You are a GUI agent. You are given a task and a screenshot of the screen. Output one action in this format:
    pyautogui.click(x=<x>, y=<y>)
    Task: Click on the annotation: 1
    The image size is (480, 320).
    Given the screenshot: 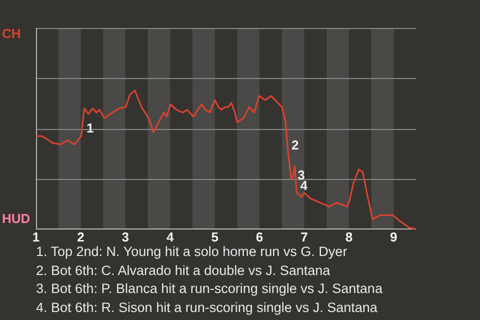 What is the action you would take?
    pyautogui.click(x=90, y=128)
    